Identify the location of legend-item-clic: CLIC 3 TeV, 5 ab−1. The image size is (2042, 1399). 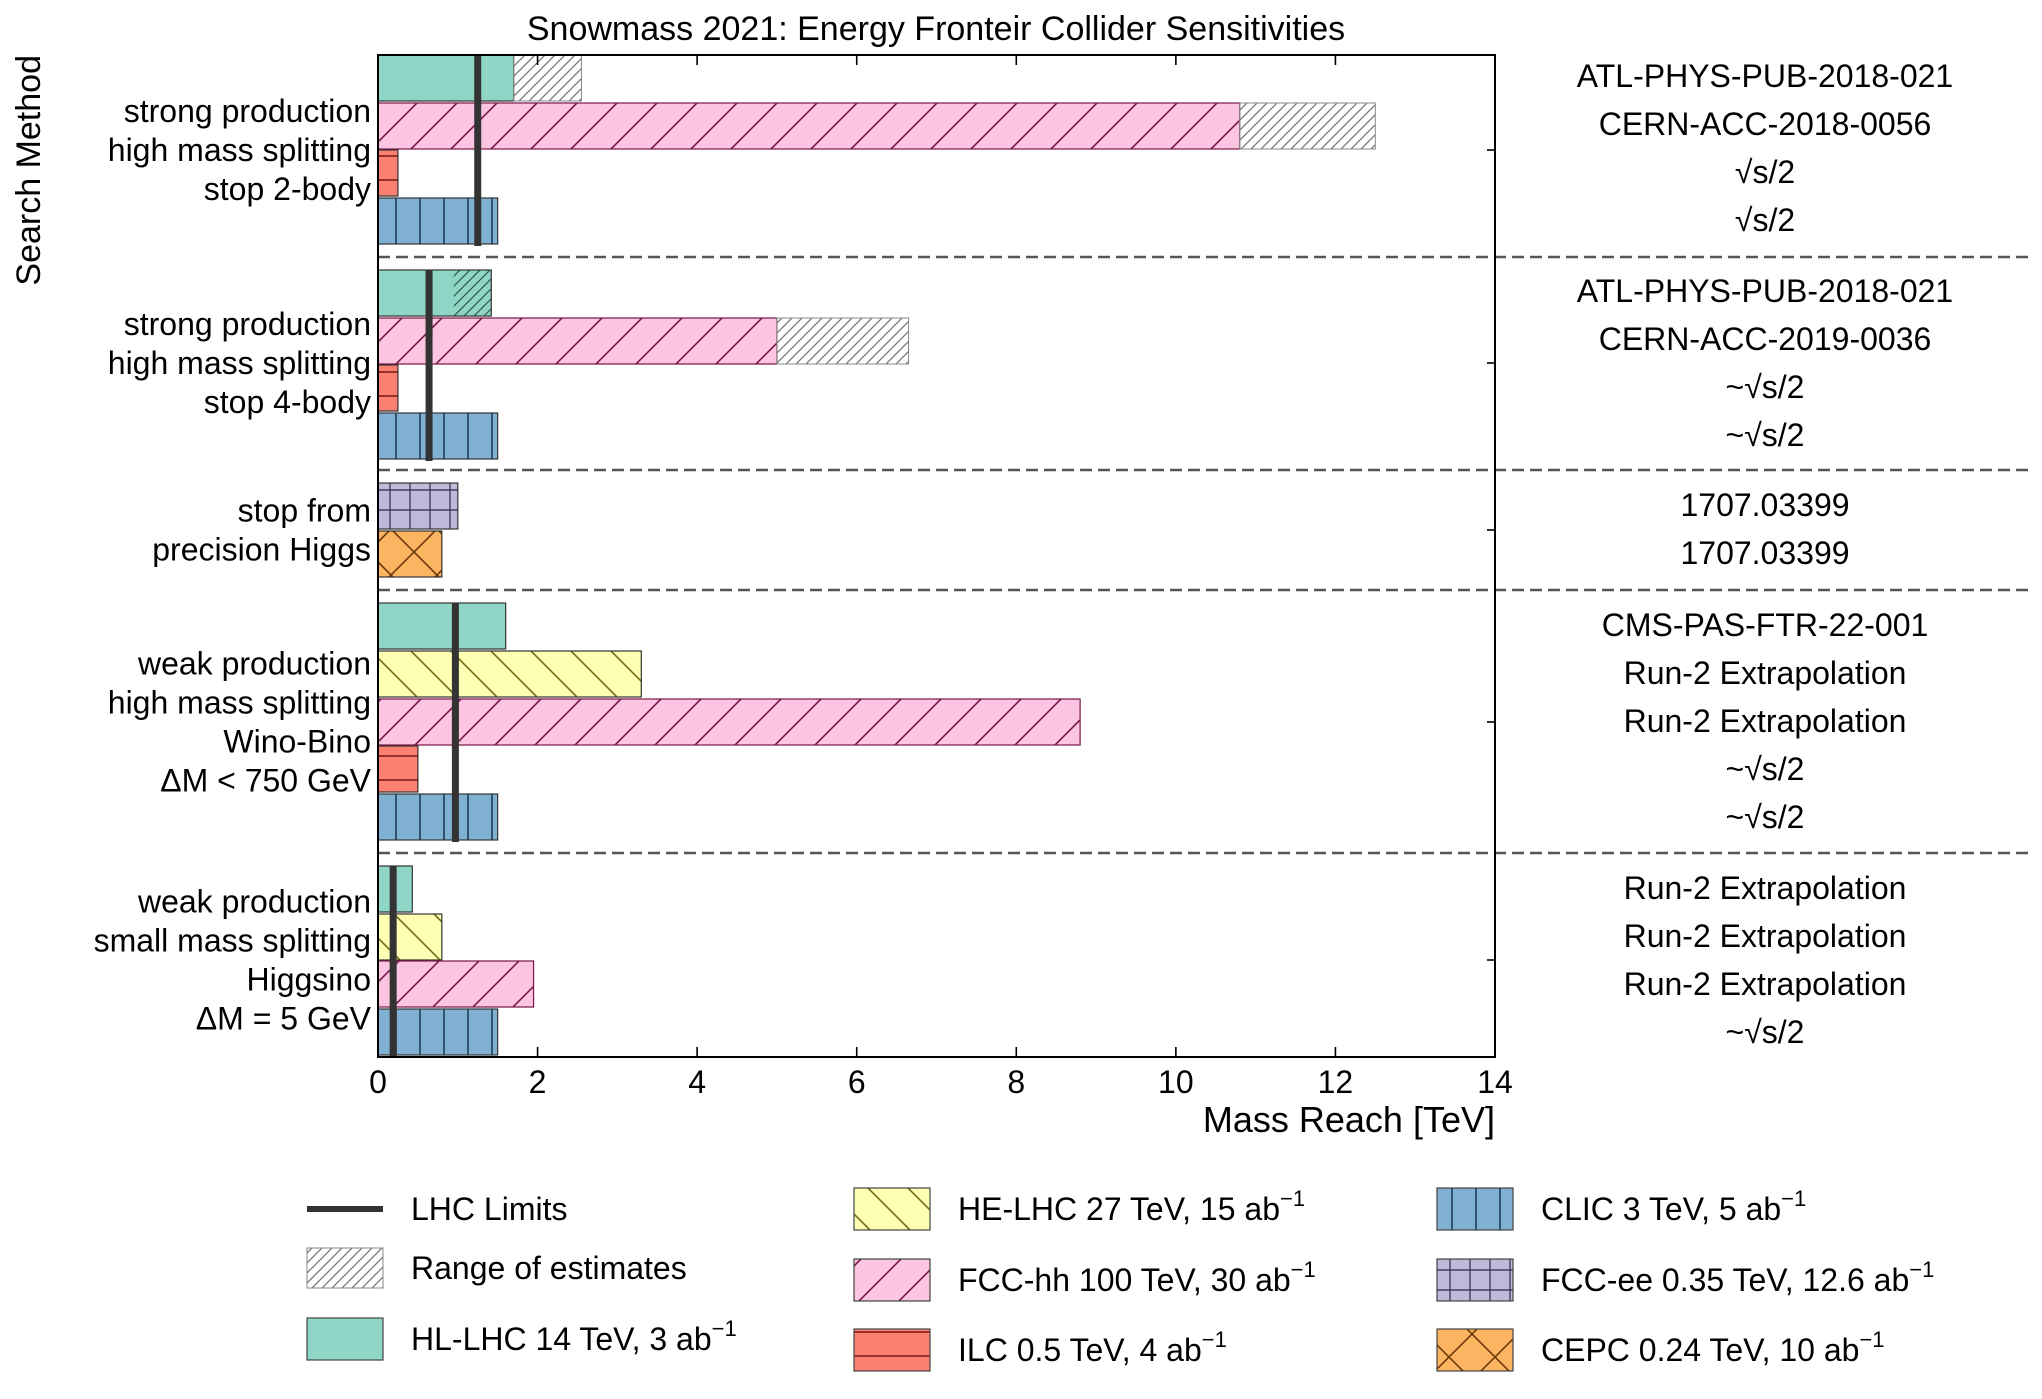
(1621, 1208).